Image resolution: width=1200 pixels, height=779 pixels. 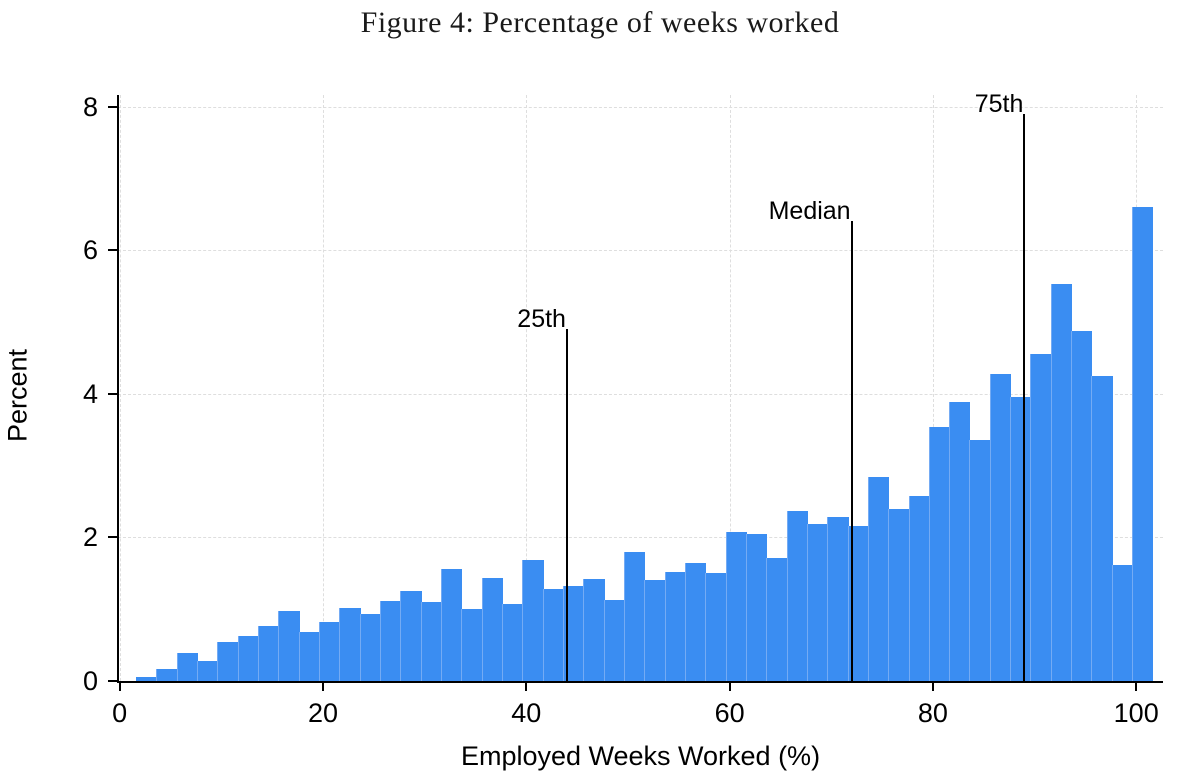 What do you see at coordinates (90, 106) in the screenshot?
I see `y-tick-label: 8` at bounding box center [90, 106].